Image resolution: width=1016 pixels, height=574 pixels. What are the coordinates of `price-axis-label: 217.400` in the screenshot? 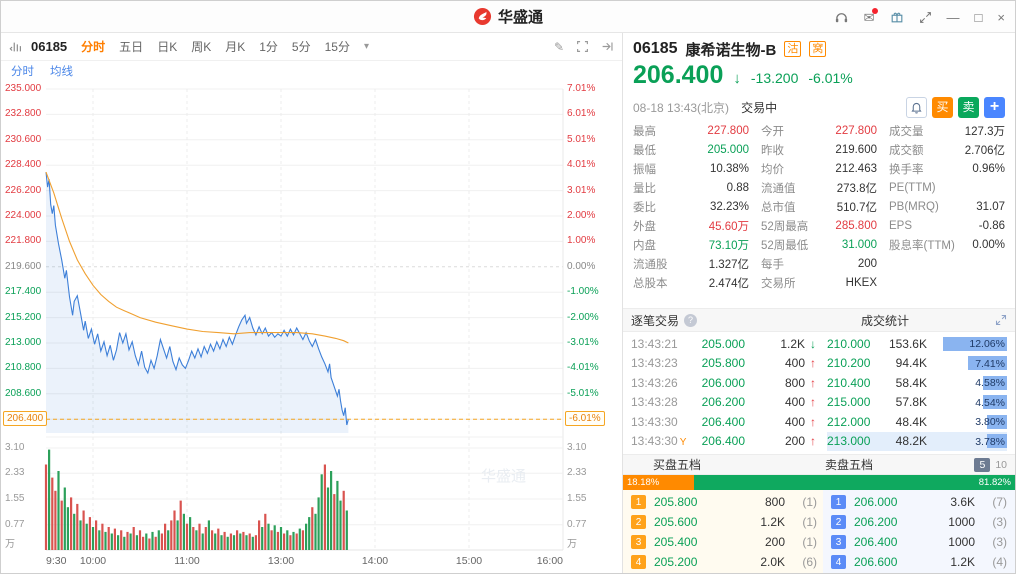 It's located at (23, 292).